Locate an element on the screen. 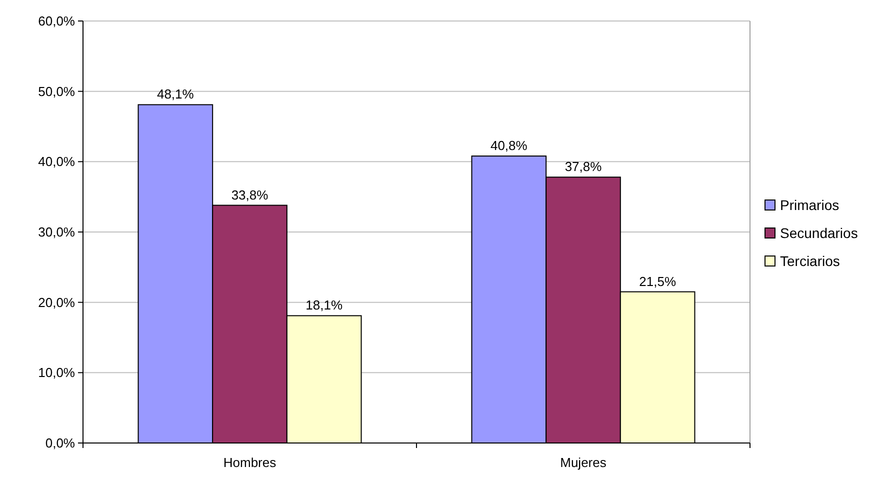 The width and height of the screenshot is (895, 481). data-label: 21,5% is located at coordinates (657, 281).